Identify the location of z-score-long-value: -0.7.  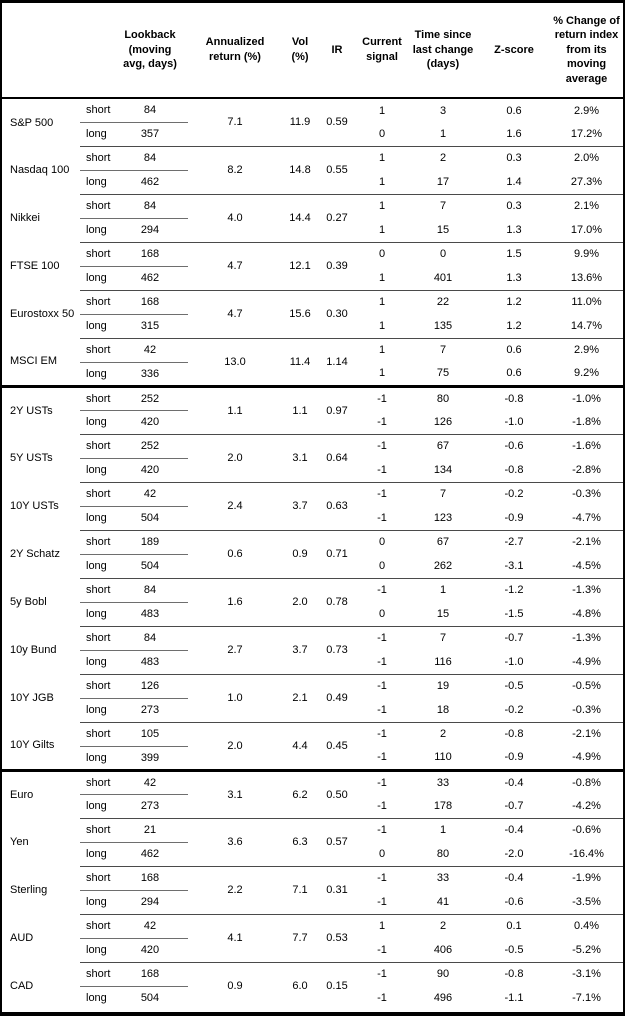
(514, 805).